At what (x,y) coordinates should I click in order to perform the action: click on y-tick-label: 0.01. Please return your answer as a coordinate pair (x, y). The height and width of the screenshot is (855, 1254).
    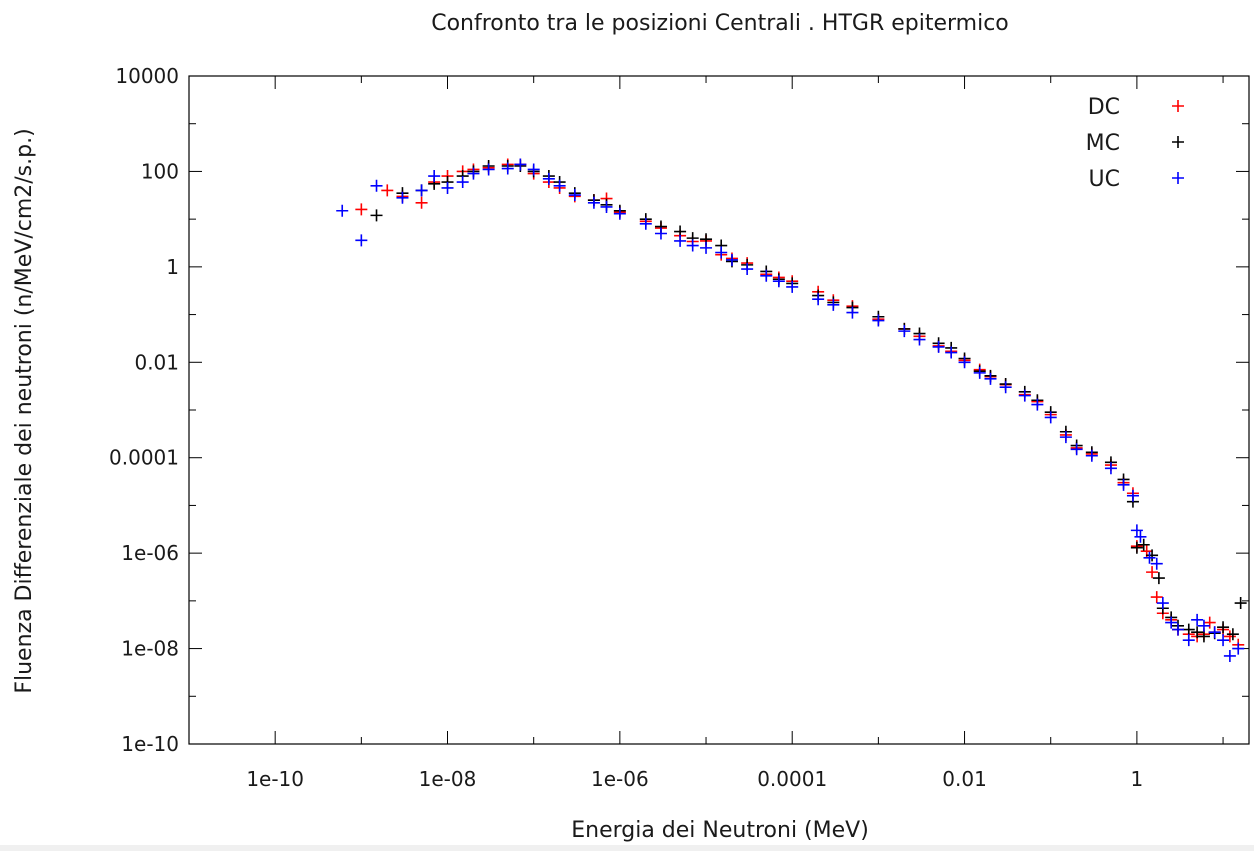
    Looking at the image, I should click on (156, 362).